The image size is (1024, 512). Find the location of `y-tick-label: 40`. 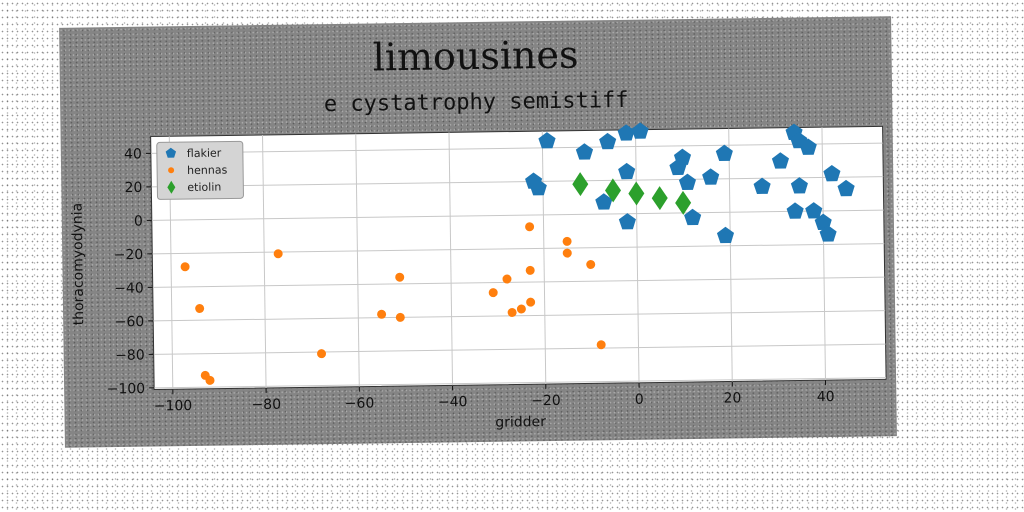

y-tick-label: 40 is located at coordinates (133, 154).